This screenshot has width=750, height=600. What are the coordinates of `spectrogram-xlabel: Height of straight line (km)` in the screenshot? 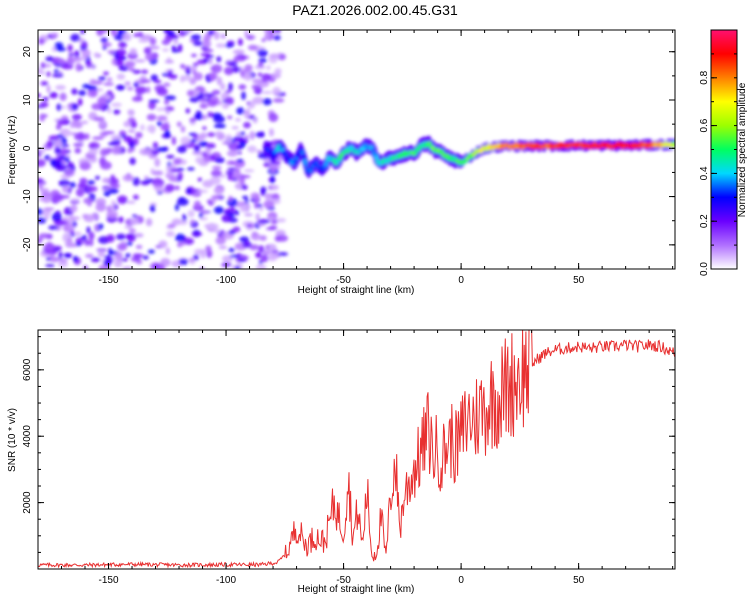 It's located at (356, 290).